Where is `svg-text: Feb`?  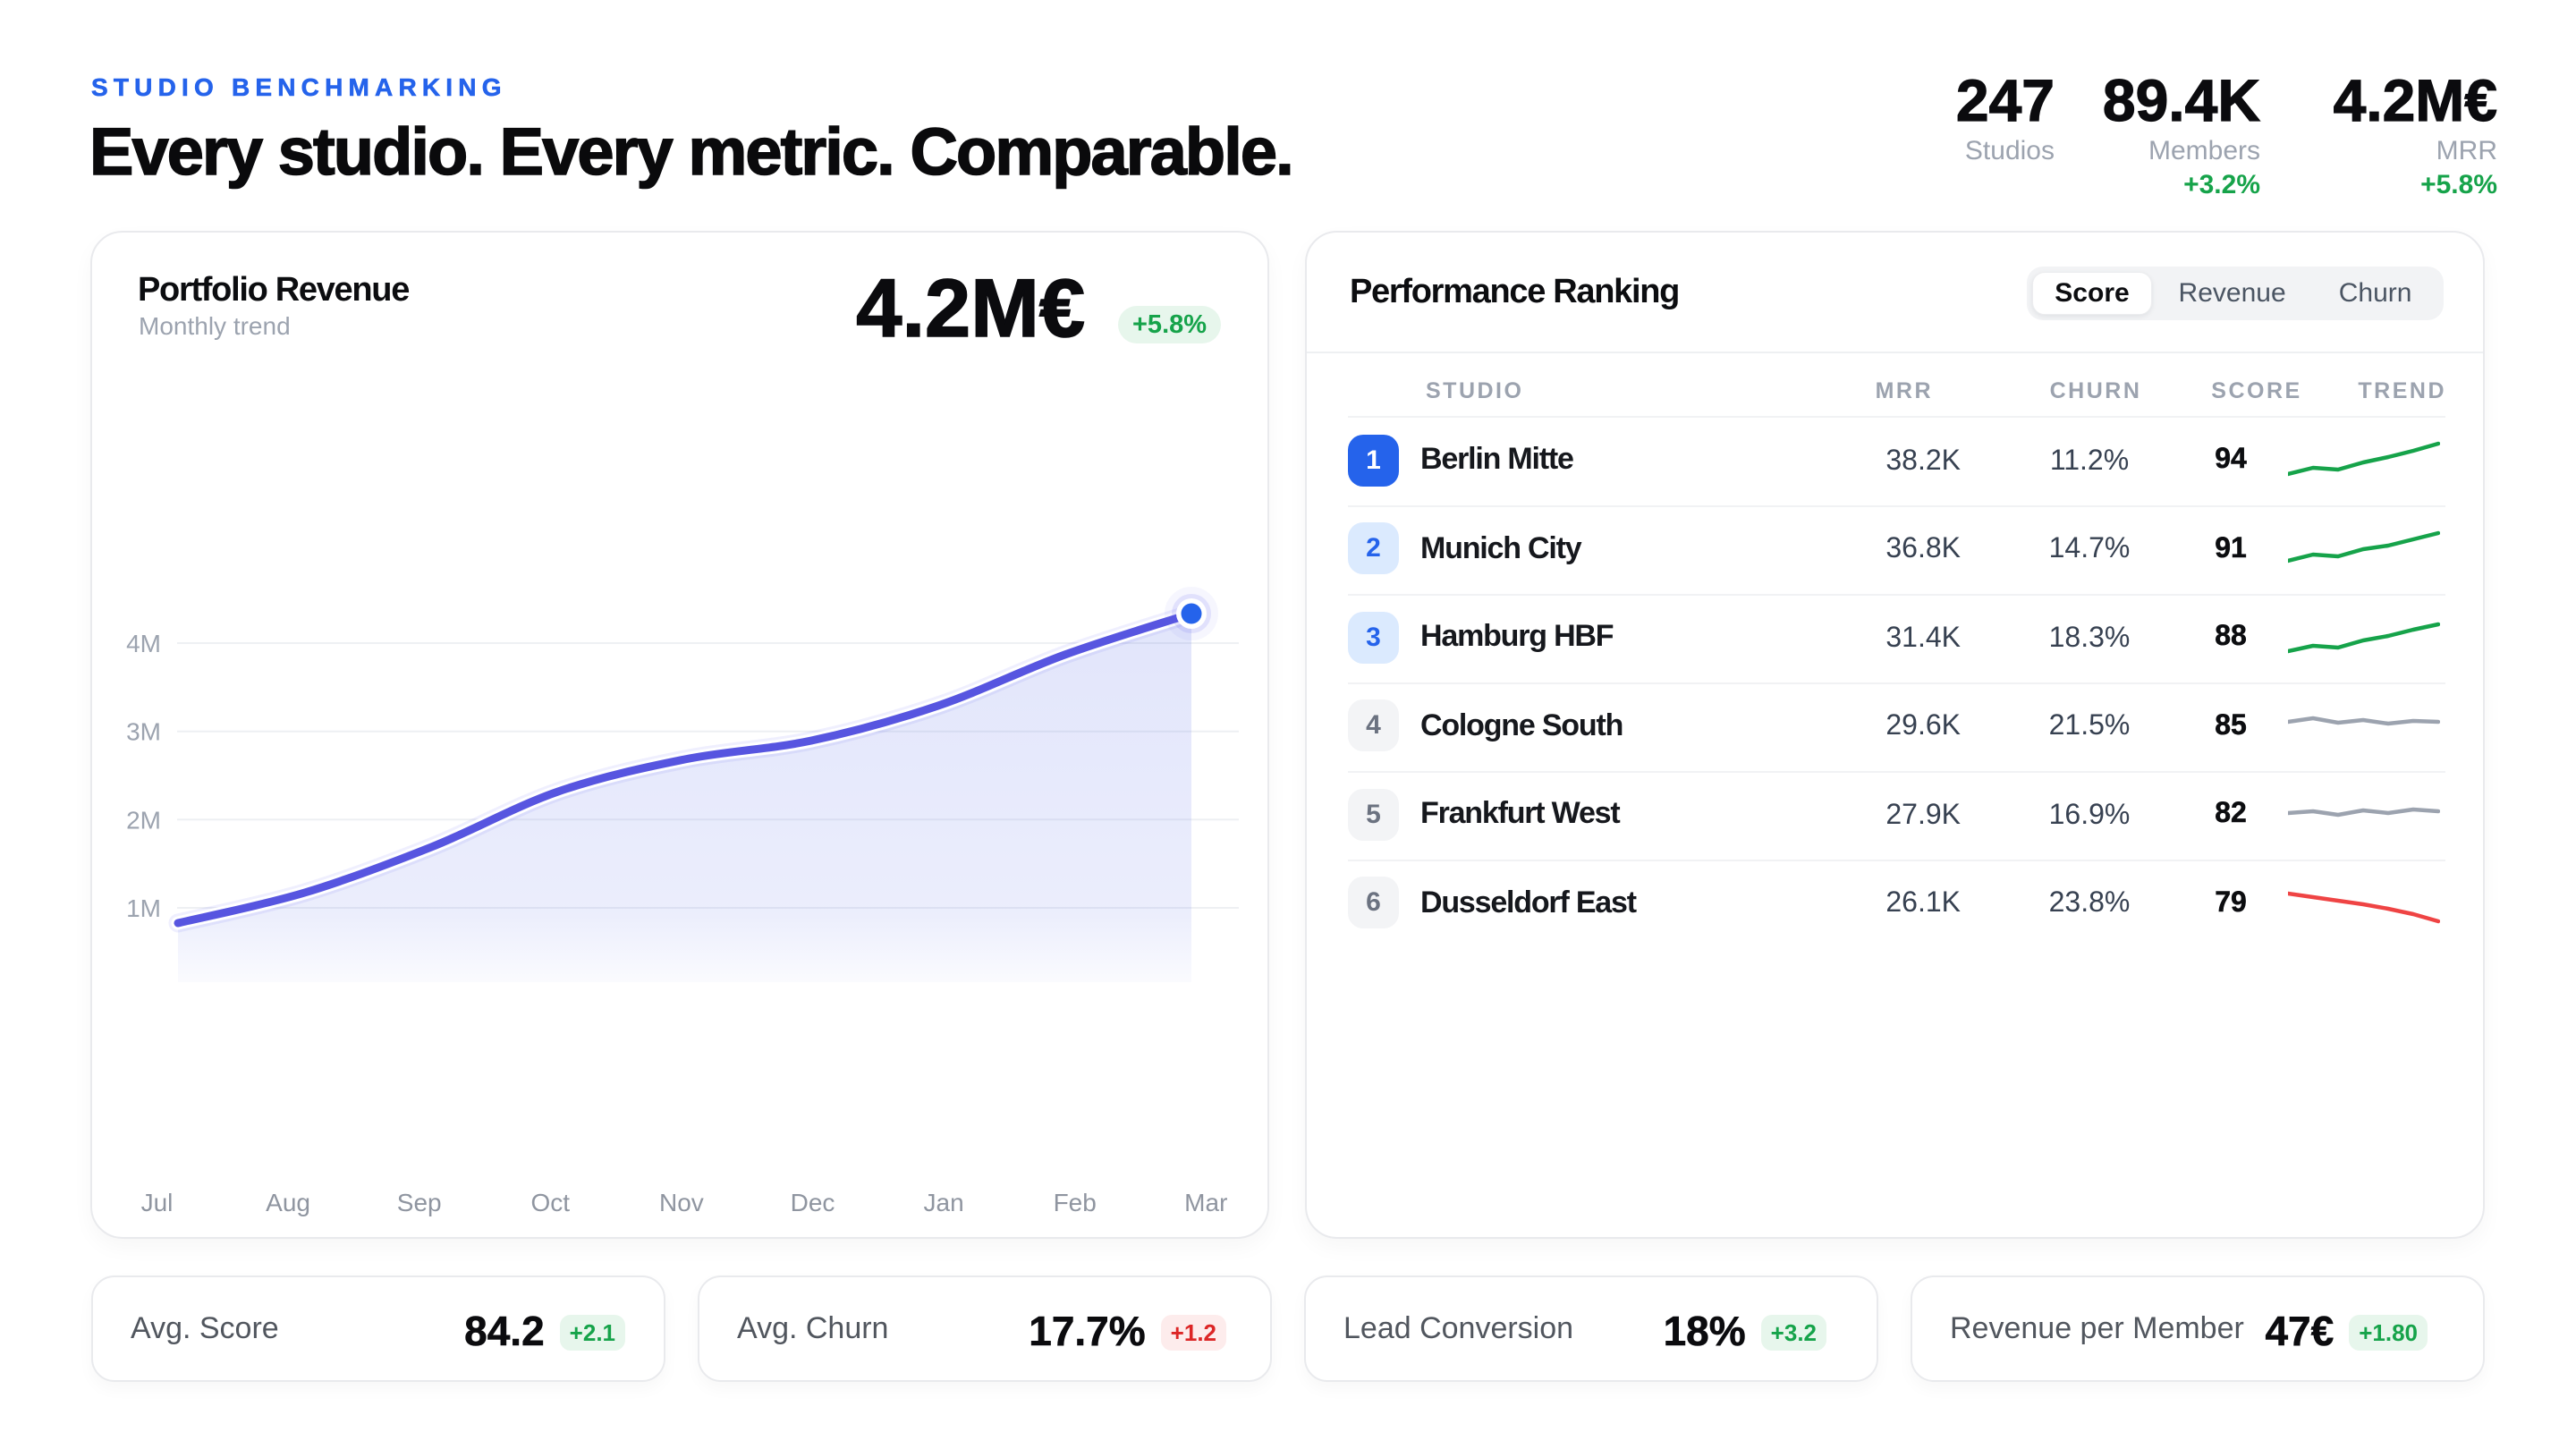
svg-text: Feb is located at coordinates (1075, 1202).